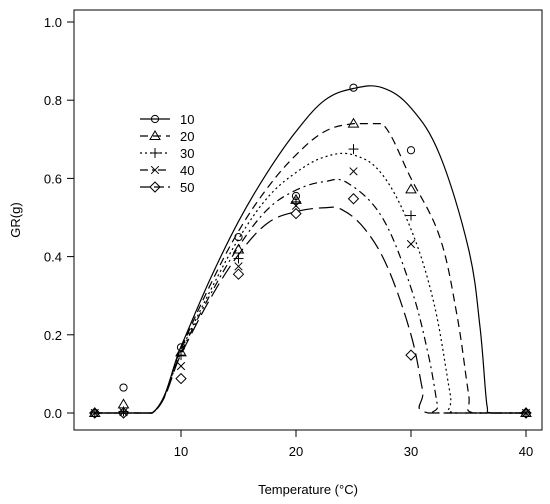  Describe the element at coordinates (53, 22) in the screenshot. I see `y-tick-label: 1.0` at that location.